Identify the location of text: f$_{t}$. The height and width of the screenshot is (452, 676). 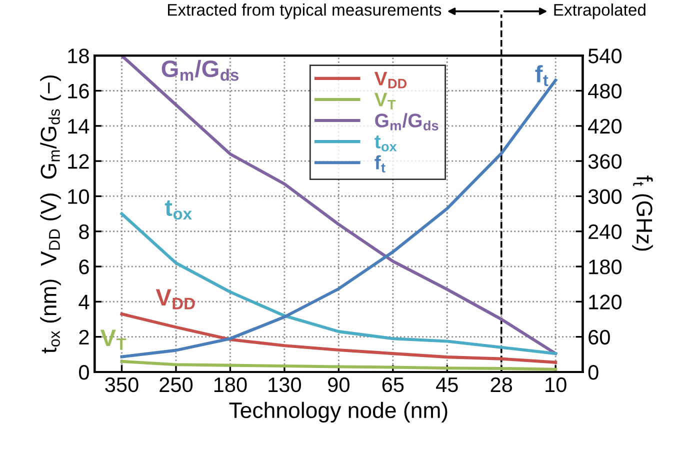
(541, 75).